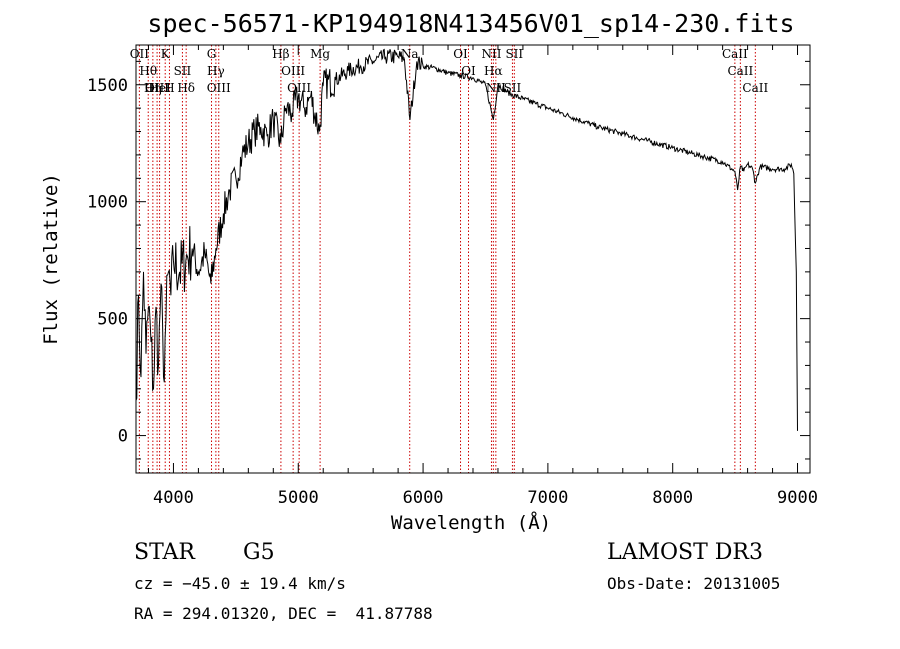 Image resolution: width=900 pixels, height=649 pixels. I want to click on x-tick-label: 4000, so click(173, 498).